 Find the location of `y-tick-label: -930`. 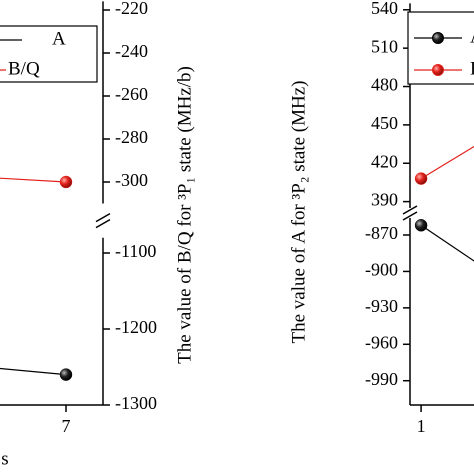

y-tick-label: -930 is located at coordinates (381, 306).